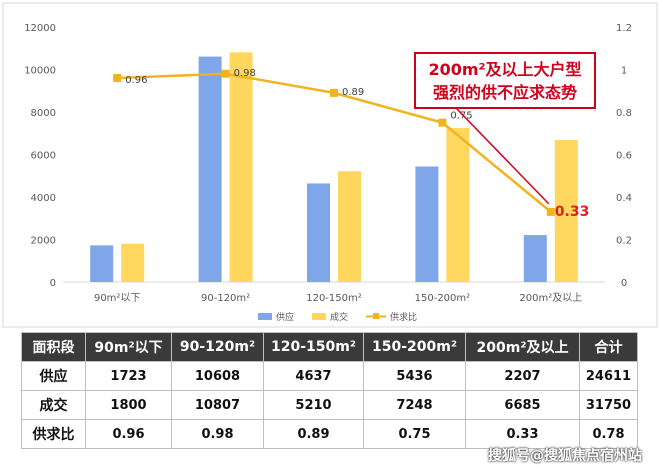 Image resolution: width=660 pixels, height=469 pixels. Describe the element at coordinates (414, 347) in the screenshot. I see `table-header-cell: 150-200m²` at that location.